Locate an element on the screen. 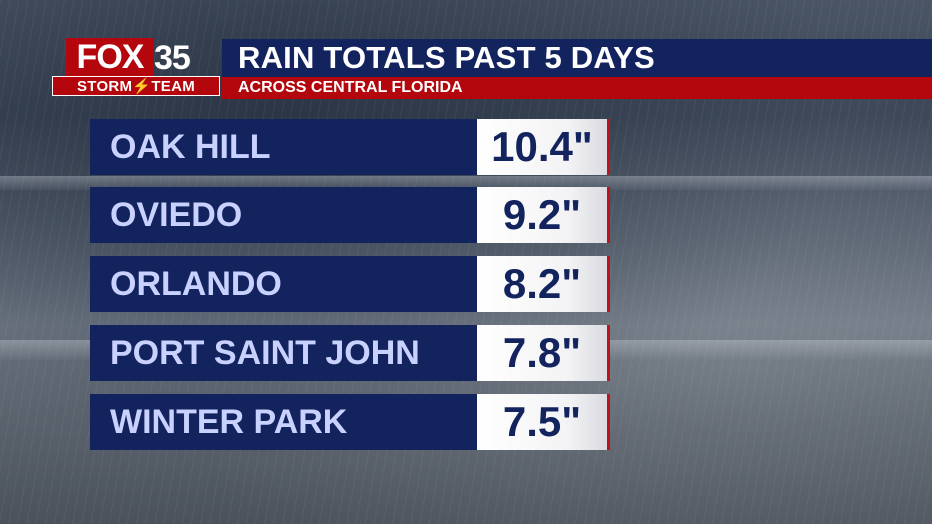 The image size is (932, 524). rain-total-row: OVIEDO 9.2" is located at coordinates (350, 215).